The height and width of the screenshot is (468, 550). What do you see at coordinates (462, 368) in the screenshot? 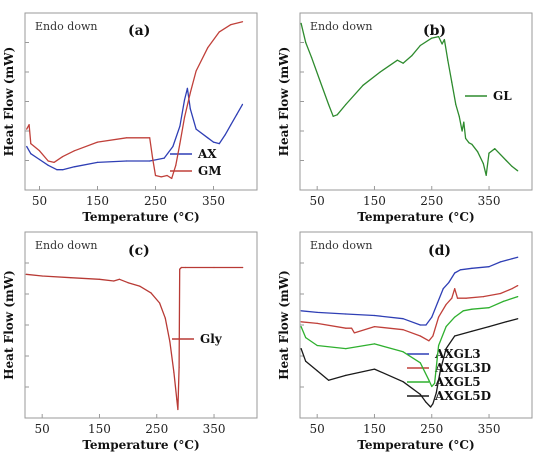
I see `legend-label-axgl3d: AXGL3D` at bounding box center [462, 368].